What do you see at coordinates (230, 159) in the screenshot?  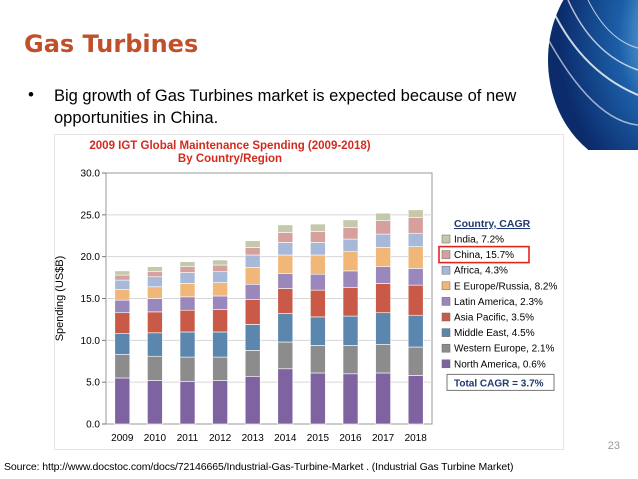 I see `chart-subtitle: By Country/Region` at bounding box center [230, 159].